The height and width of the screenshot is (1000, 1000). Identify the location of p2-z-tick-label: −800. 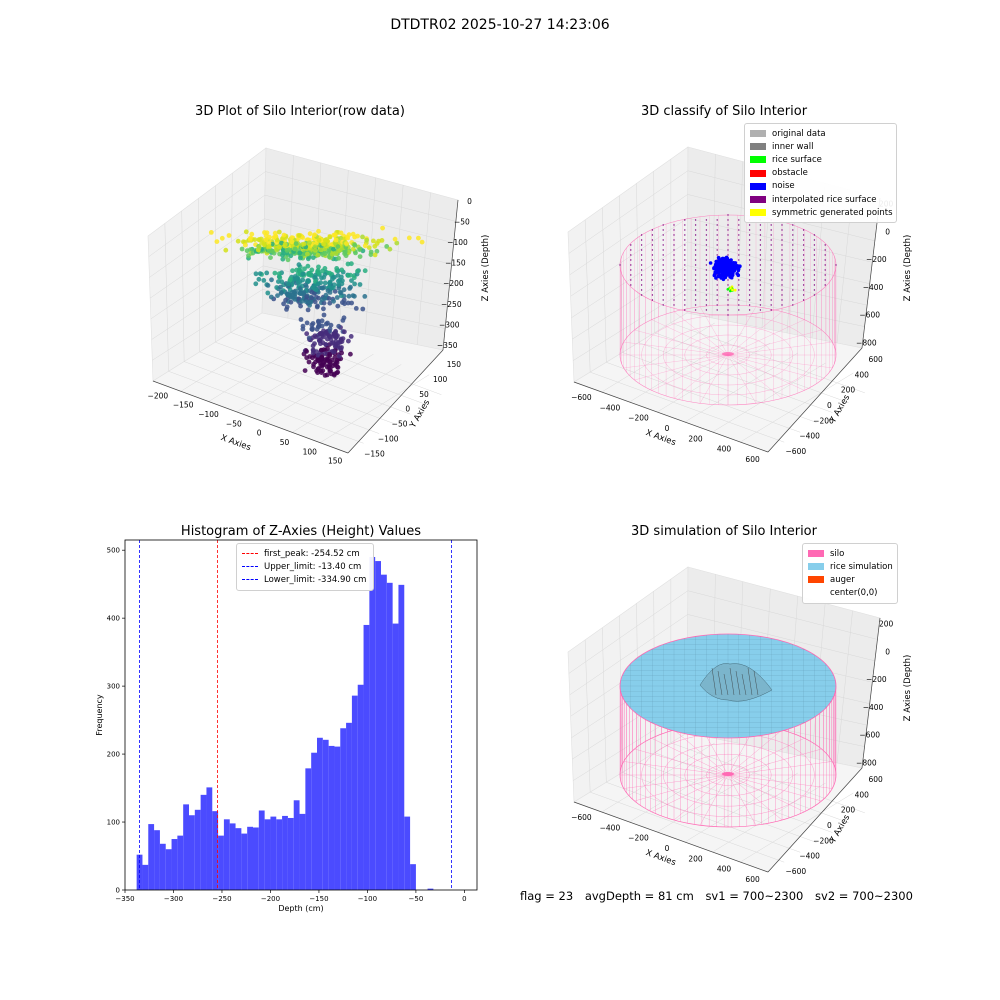
(866, 342).